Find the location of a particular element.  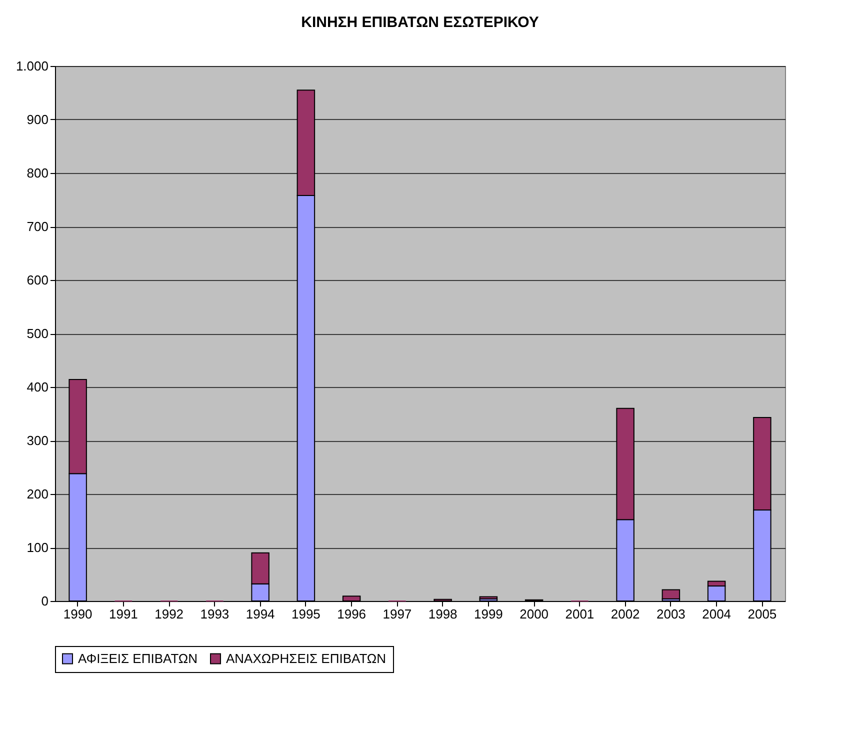

x-tick-label: 2001 is located at coordinates (579, 614).